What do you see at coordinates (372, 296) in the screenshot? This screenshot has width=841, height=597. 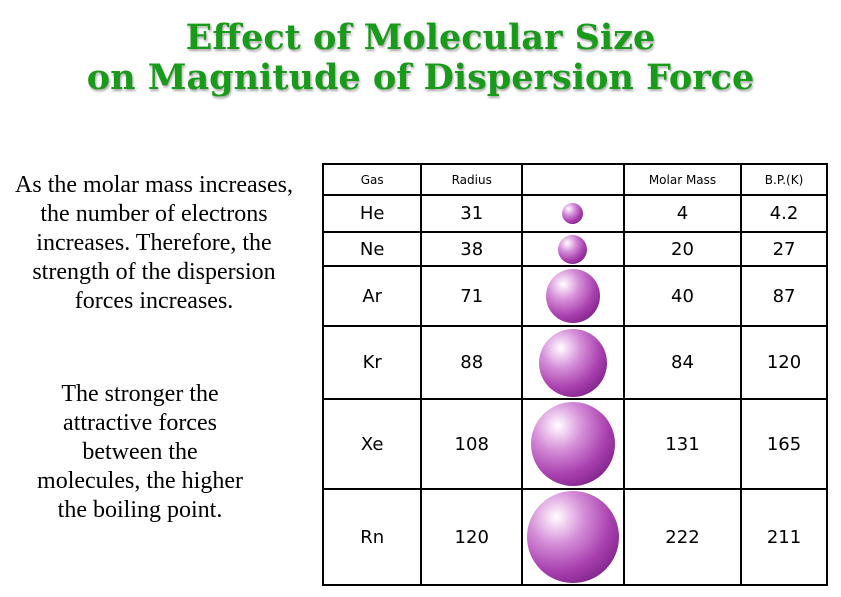 I see `gas-cell: Ar` at bounding box center [372, 296].